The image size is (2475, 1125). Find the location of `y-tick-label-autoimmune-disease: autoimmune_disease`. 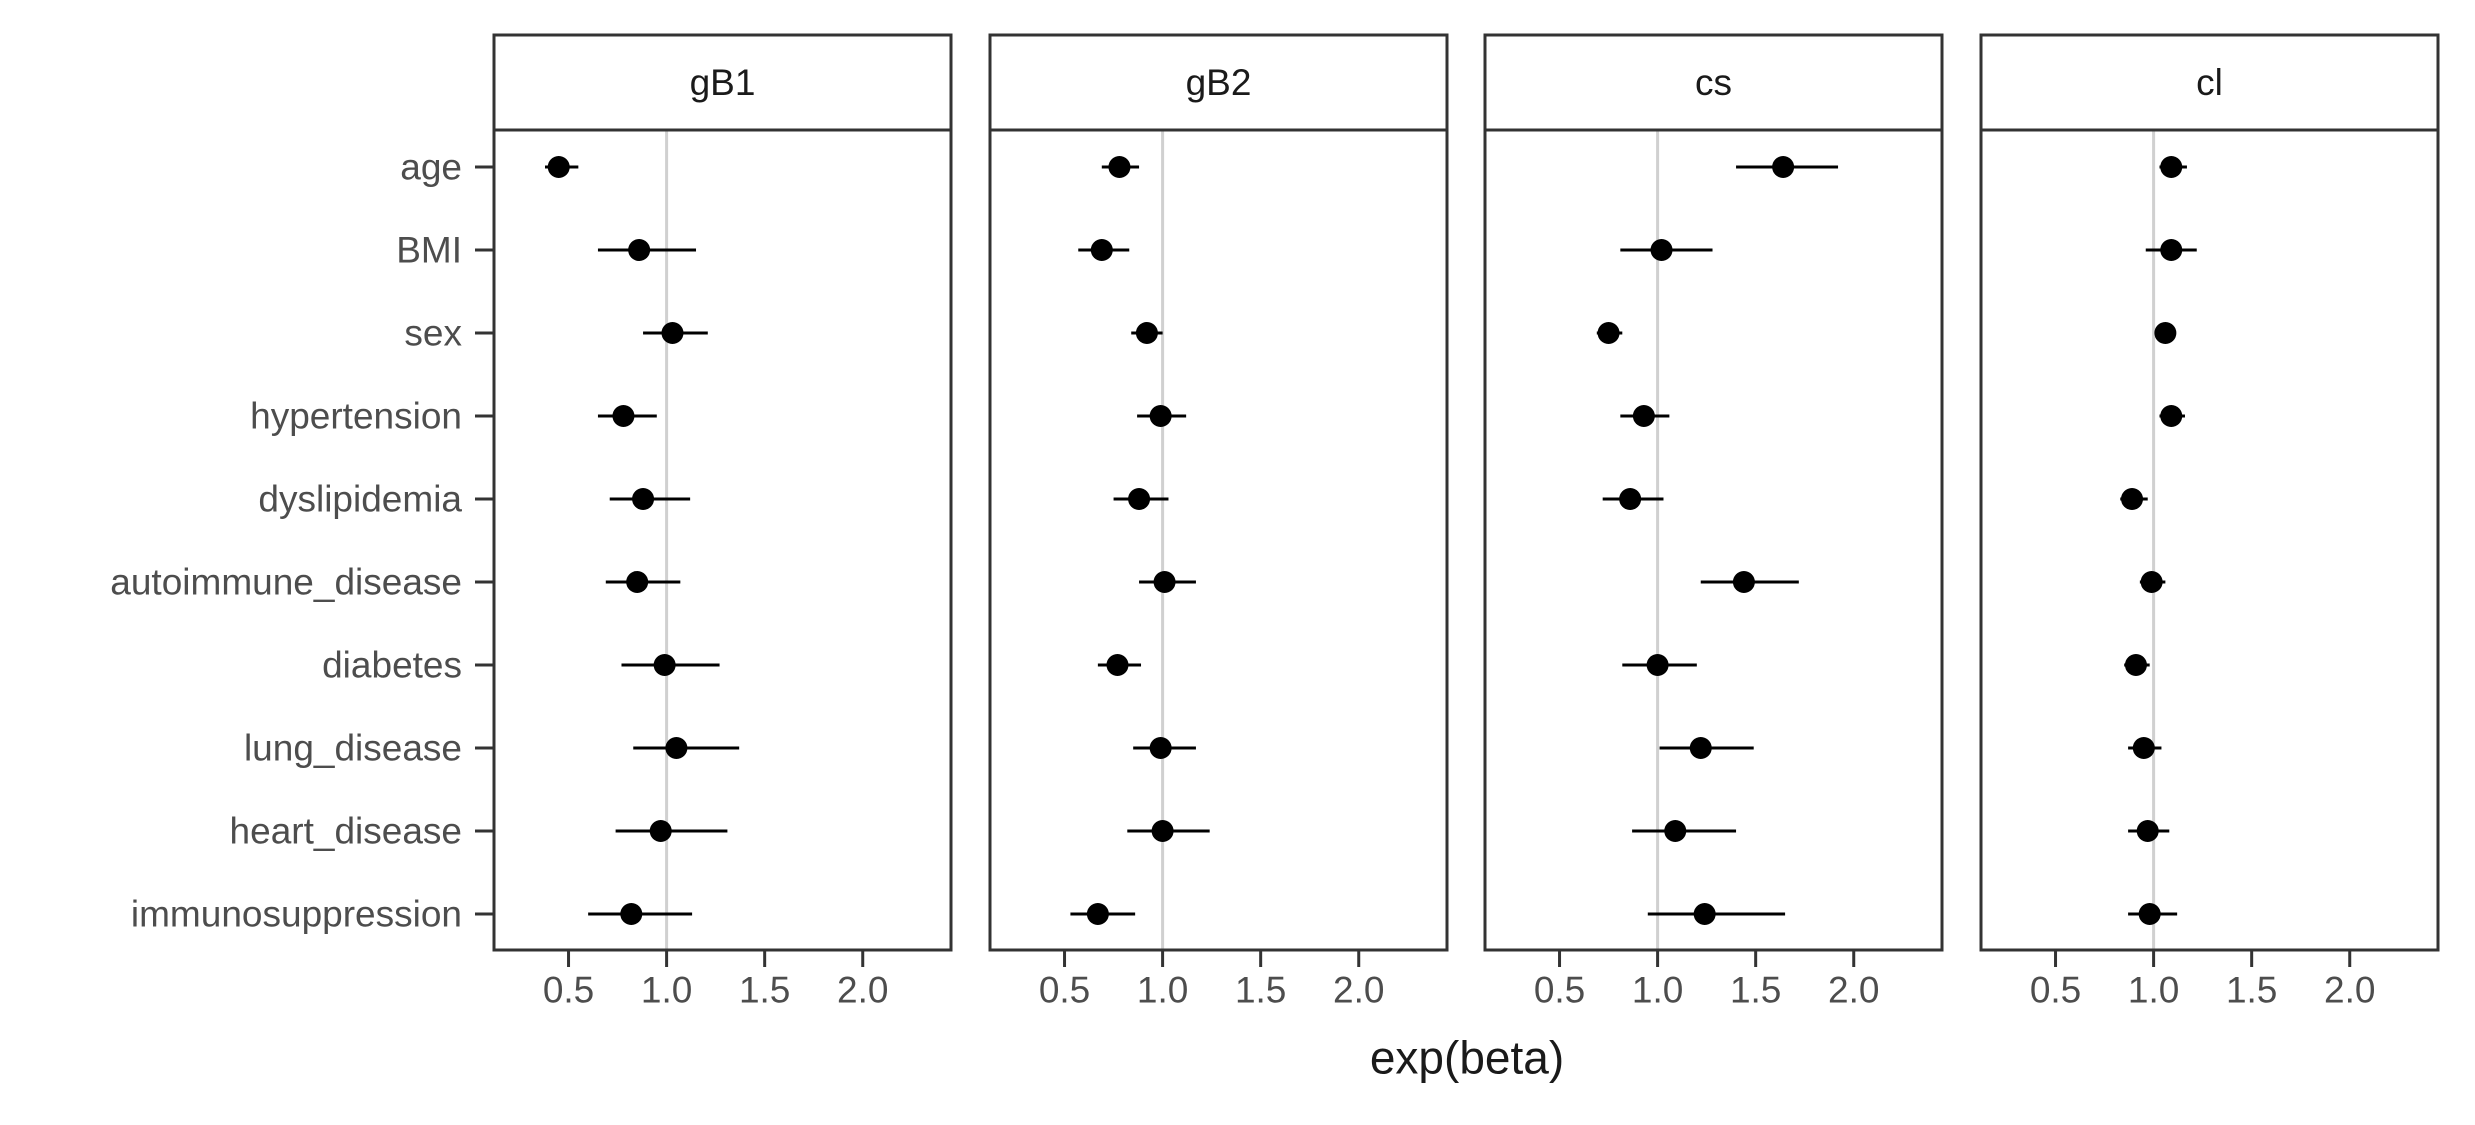

y-tick-label-autoimmune-disease: autoimmune_disease is located at coordinates (286, 582).